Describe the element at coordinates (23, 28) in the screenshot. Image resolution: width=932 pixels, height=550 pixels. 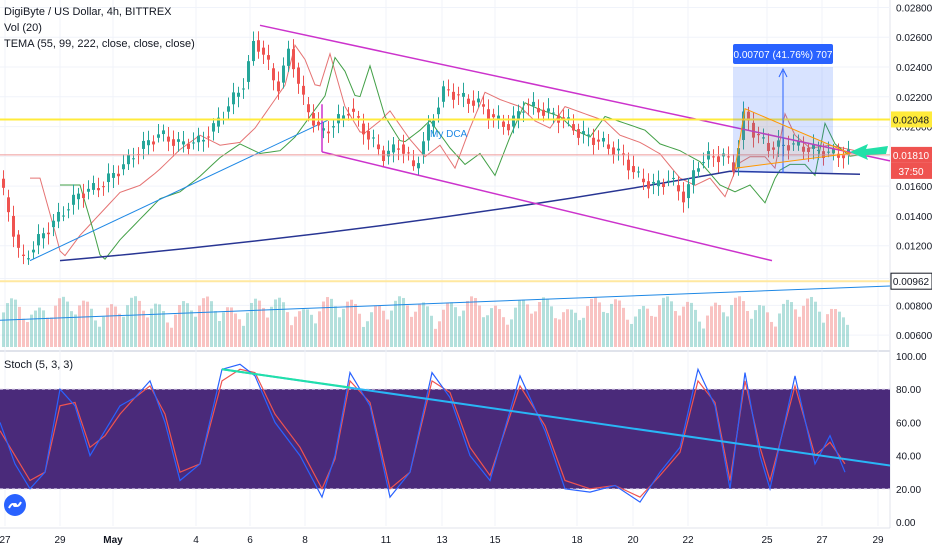
I see `vol-indicator-label: Vol (20)` at that location.